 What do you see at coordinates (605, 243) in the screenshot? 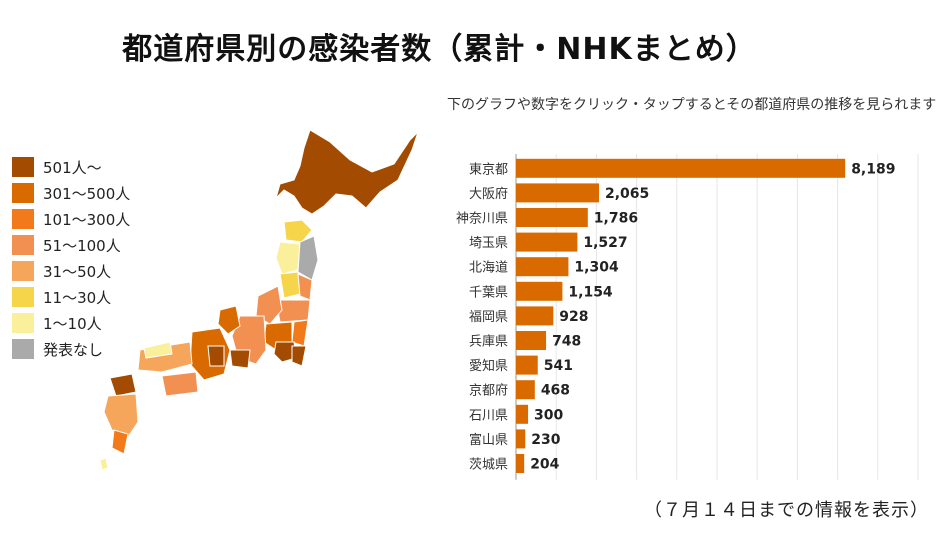
I see `value-label: 1,527` at bounding box center [605, 243].